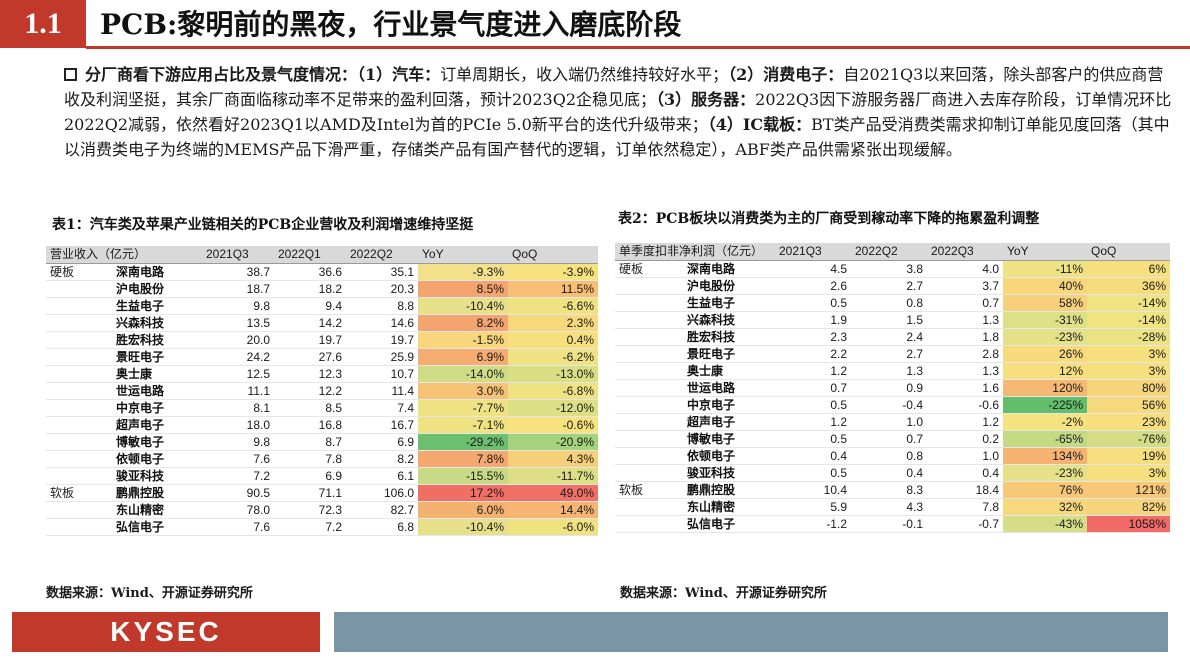 The image size is (1190, 669). What do you see at coordinates (553, 323) in the screenshot?
I see `qoq-cell: 2.3%` at bounding box center [553, 323].